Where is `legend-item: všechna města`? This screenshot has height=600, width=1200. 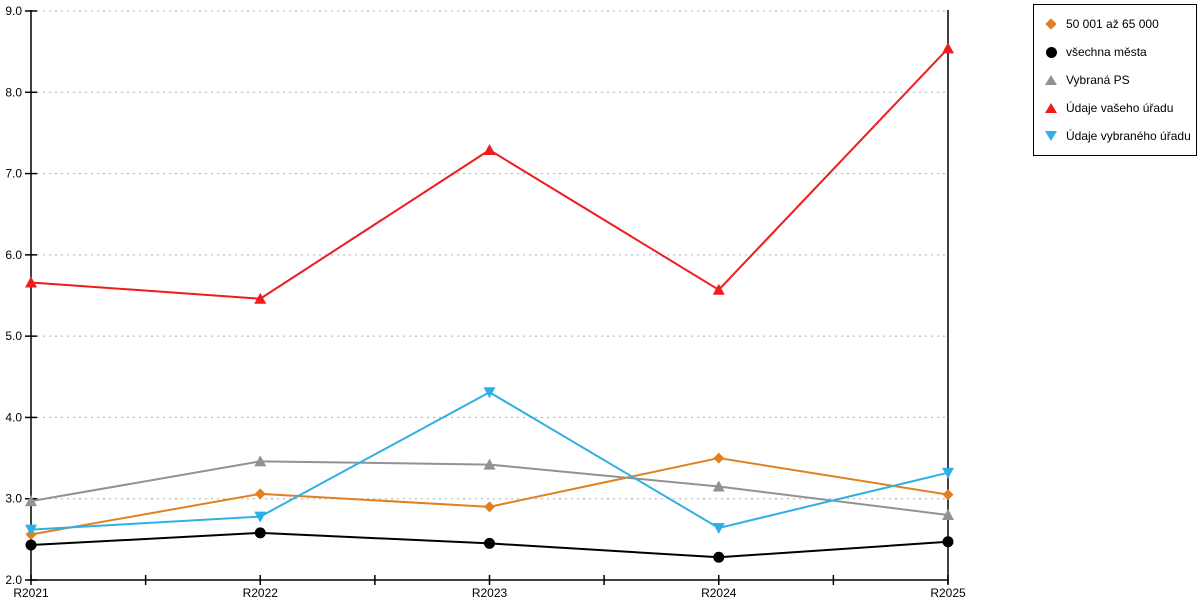 legend-item: všechna města is located at coordinates (1115, 52).